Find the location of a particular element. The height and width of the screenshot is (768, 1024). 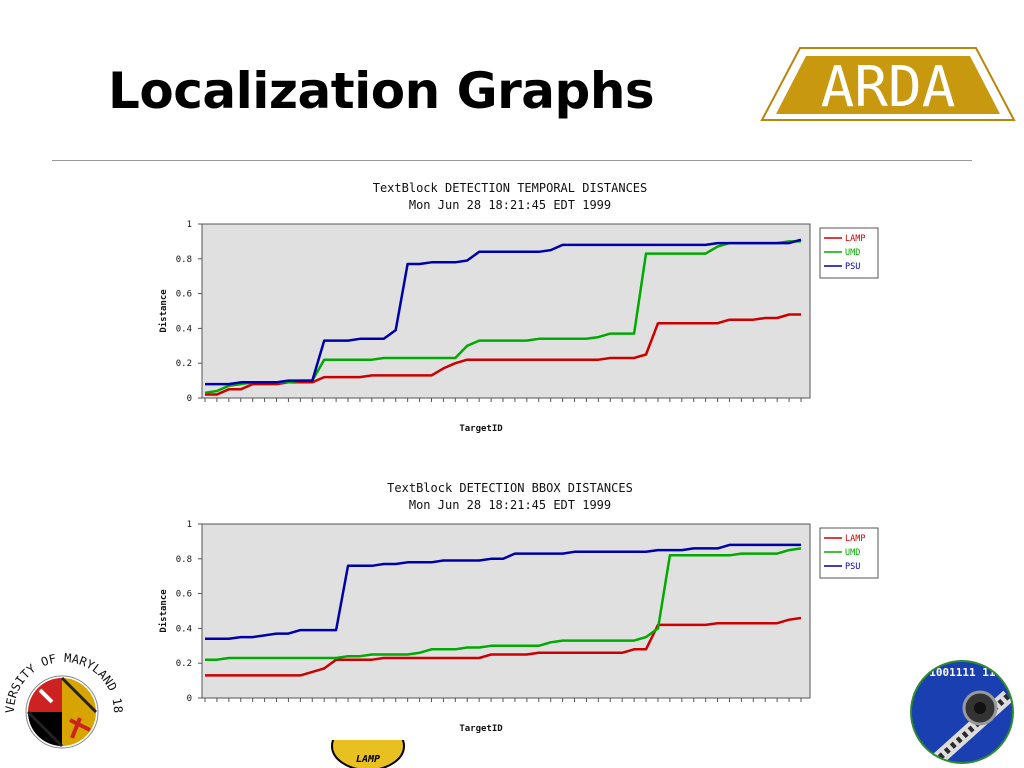

slide-title: Localization Graphs is located at coordinates (381, 91).